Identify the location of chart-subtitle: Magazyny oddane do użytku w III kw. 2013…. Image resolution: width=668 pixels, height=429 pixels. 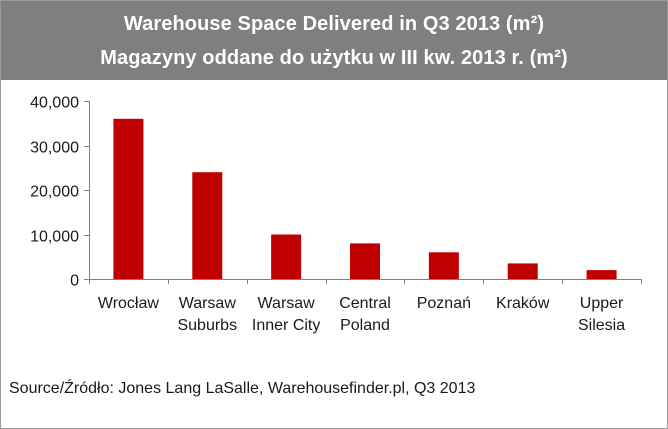
(334, 58).